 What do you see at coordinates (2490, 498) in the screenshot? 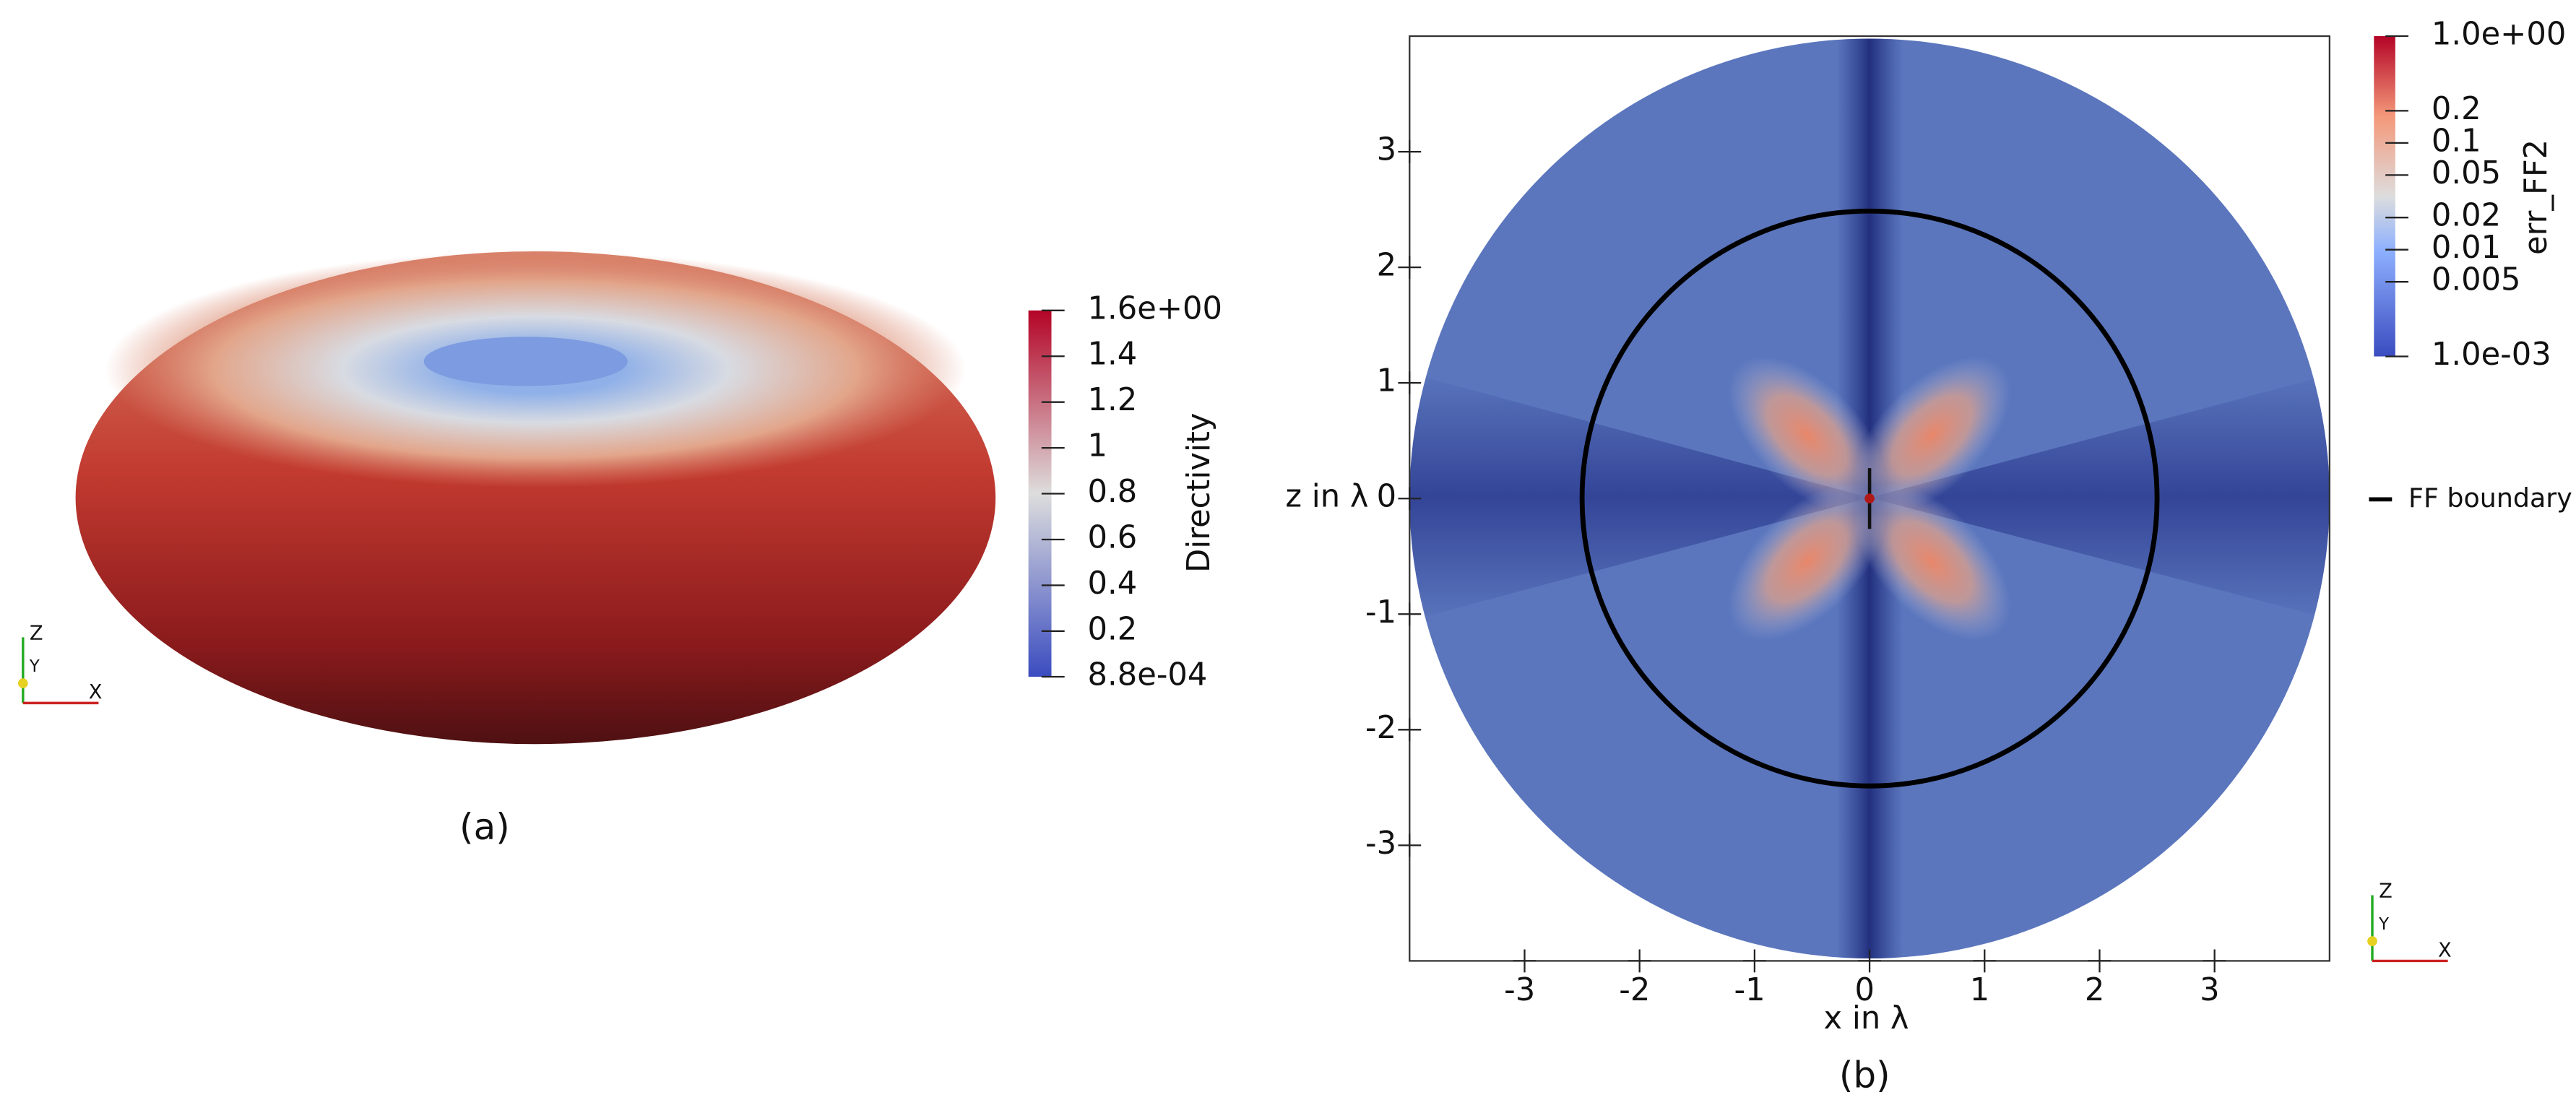
I see `legend-label: FF boundary` at bounding box center [2490, 498].